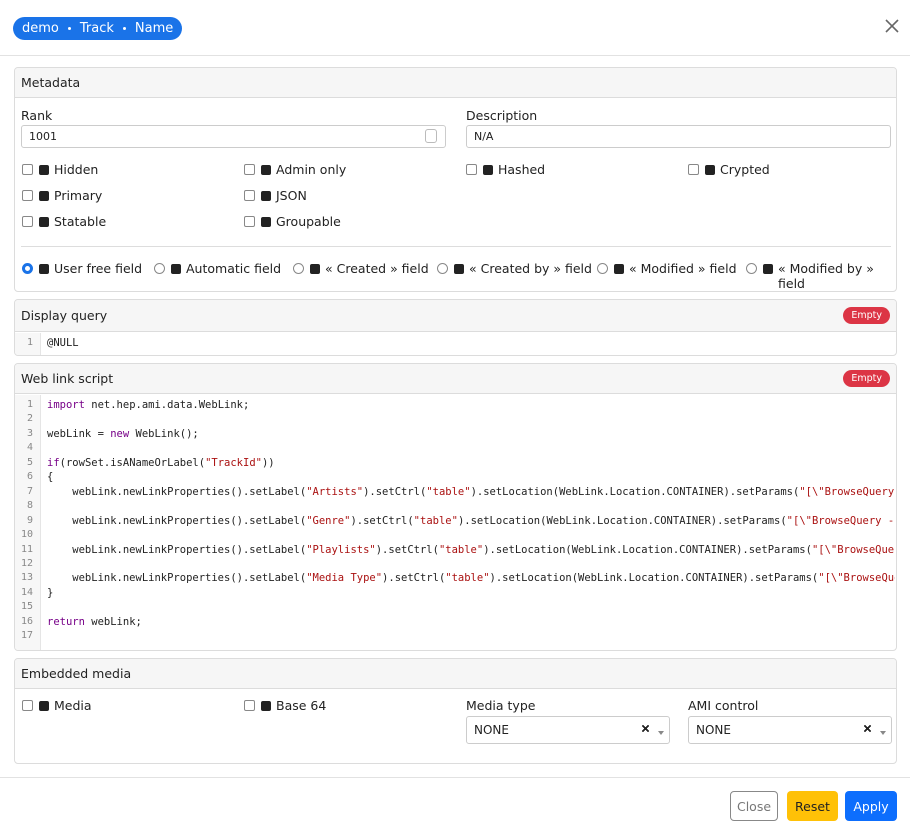 The width and height of the screenshot is (910, 833). What do you see at coordinates (64, 315) in the screenshot?
I see `card-title: Display query` at bounding box center [64, 315].